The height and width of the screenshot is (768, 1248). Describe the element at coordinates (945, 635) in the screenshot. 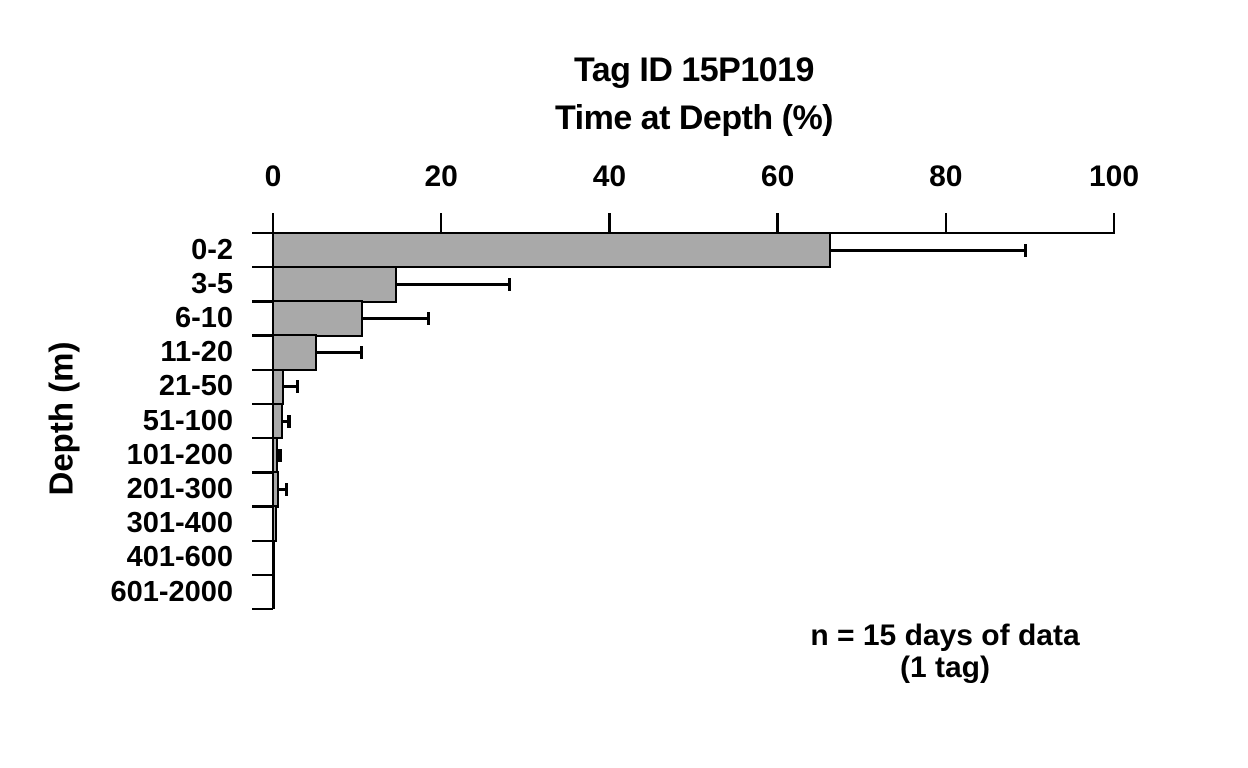

I see `annotation-sample-size: n = 15 days of data` at that location.